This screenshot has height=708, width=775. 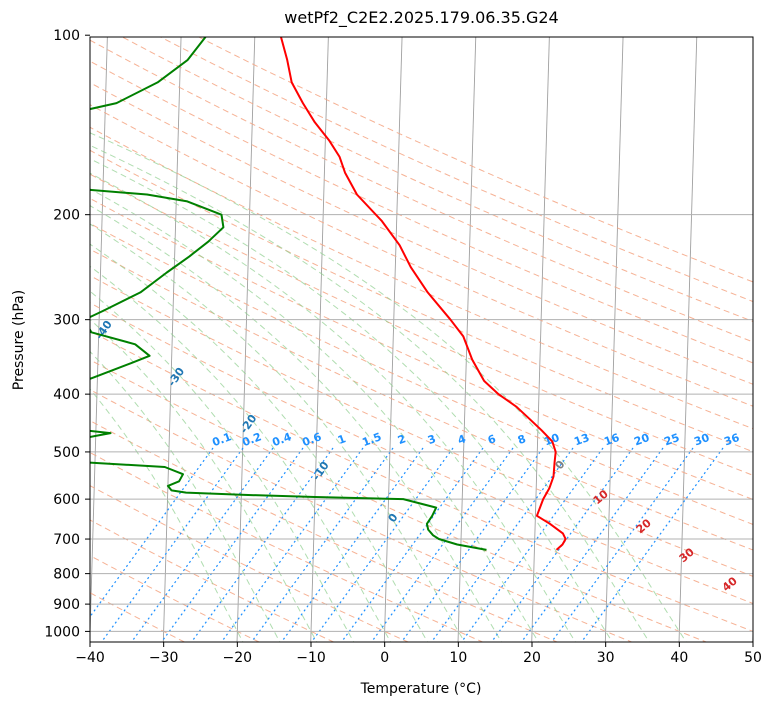 What do you see at coordinates (671, 439) in the screenshot?
I see `mixing-ratio-label: 25` at bounding box center [671, 439].